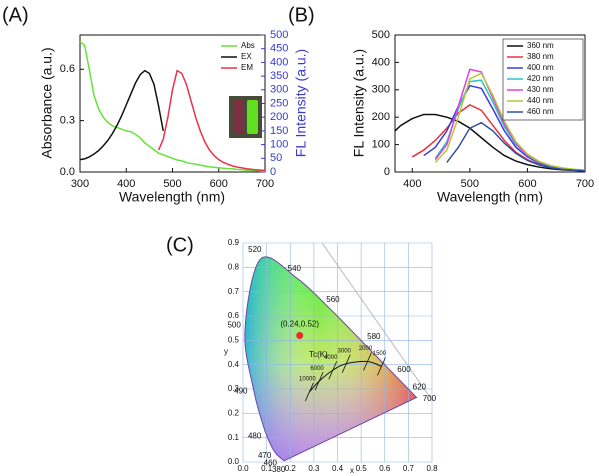 This screenshot has height=476, width=599. I want to click on y2-tick-label: 500, so click(279, 35).